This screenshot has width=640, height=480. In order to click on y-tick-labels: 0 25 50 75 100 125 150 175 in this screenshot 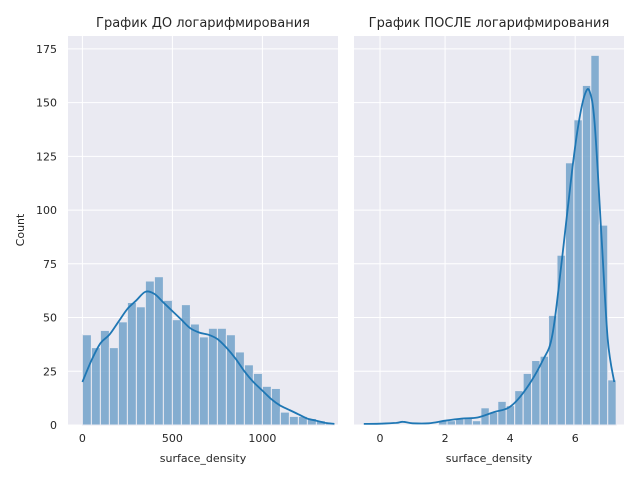, I will do `click(46, 237)`.